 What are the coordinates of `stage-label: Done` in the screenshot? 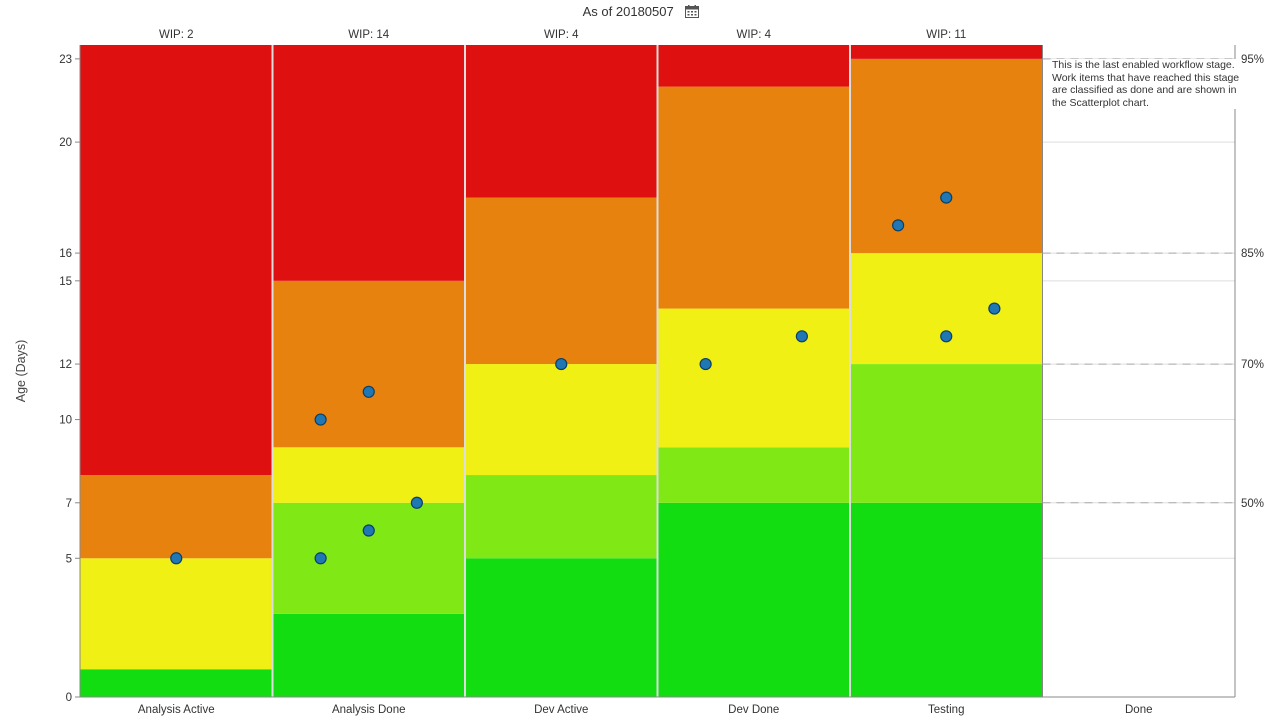 It's located at (1139, 710).